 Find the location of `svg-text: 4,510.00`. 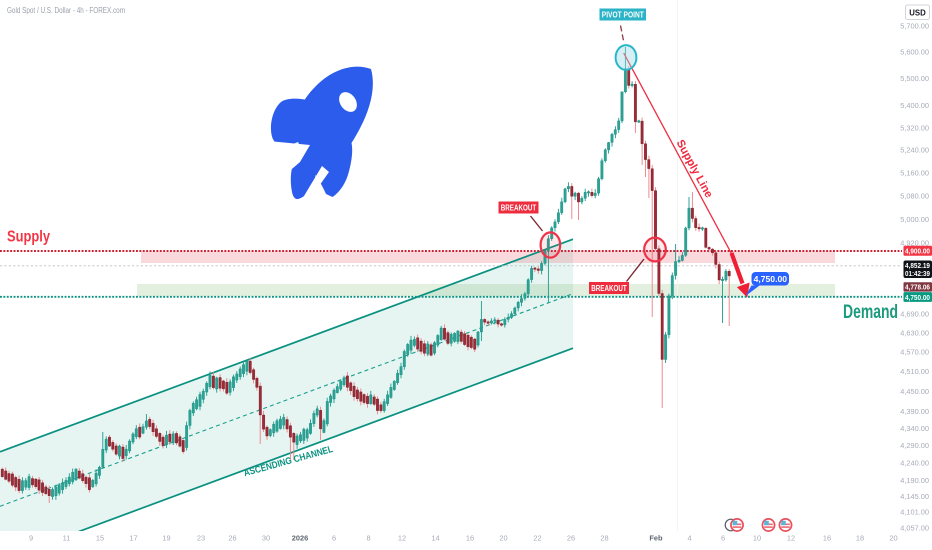

svg-text: 4,510.00 is located at coordinates (914, 371).